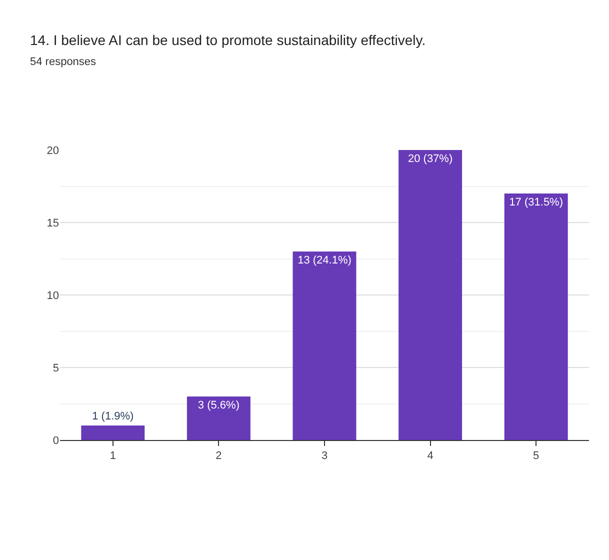  Describe the element at coordinates (219, 406) in the screenshot. I see `data-label: 3 (5.6%)` at that location.